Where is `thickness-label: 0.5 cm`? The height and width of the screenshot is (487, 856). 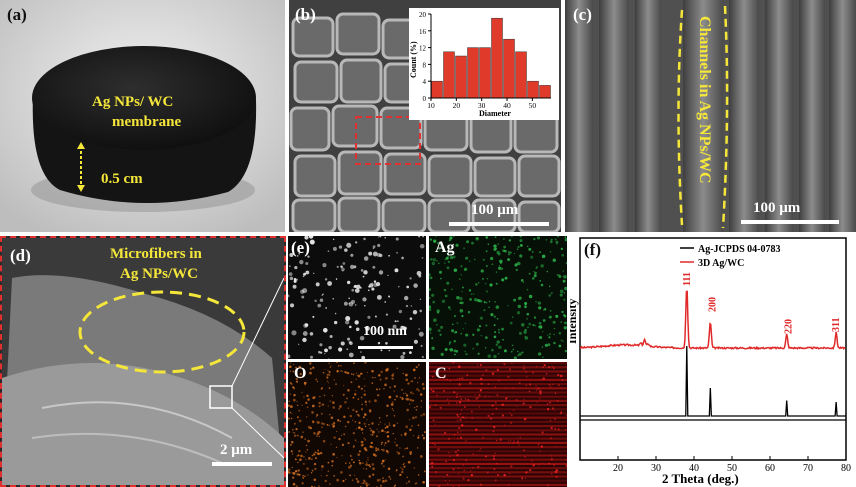
thickness-label: 0.5 cm is located at coordinates (122, 179).